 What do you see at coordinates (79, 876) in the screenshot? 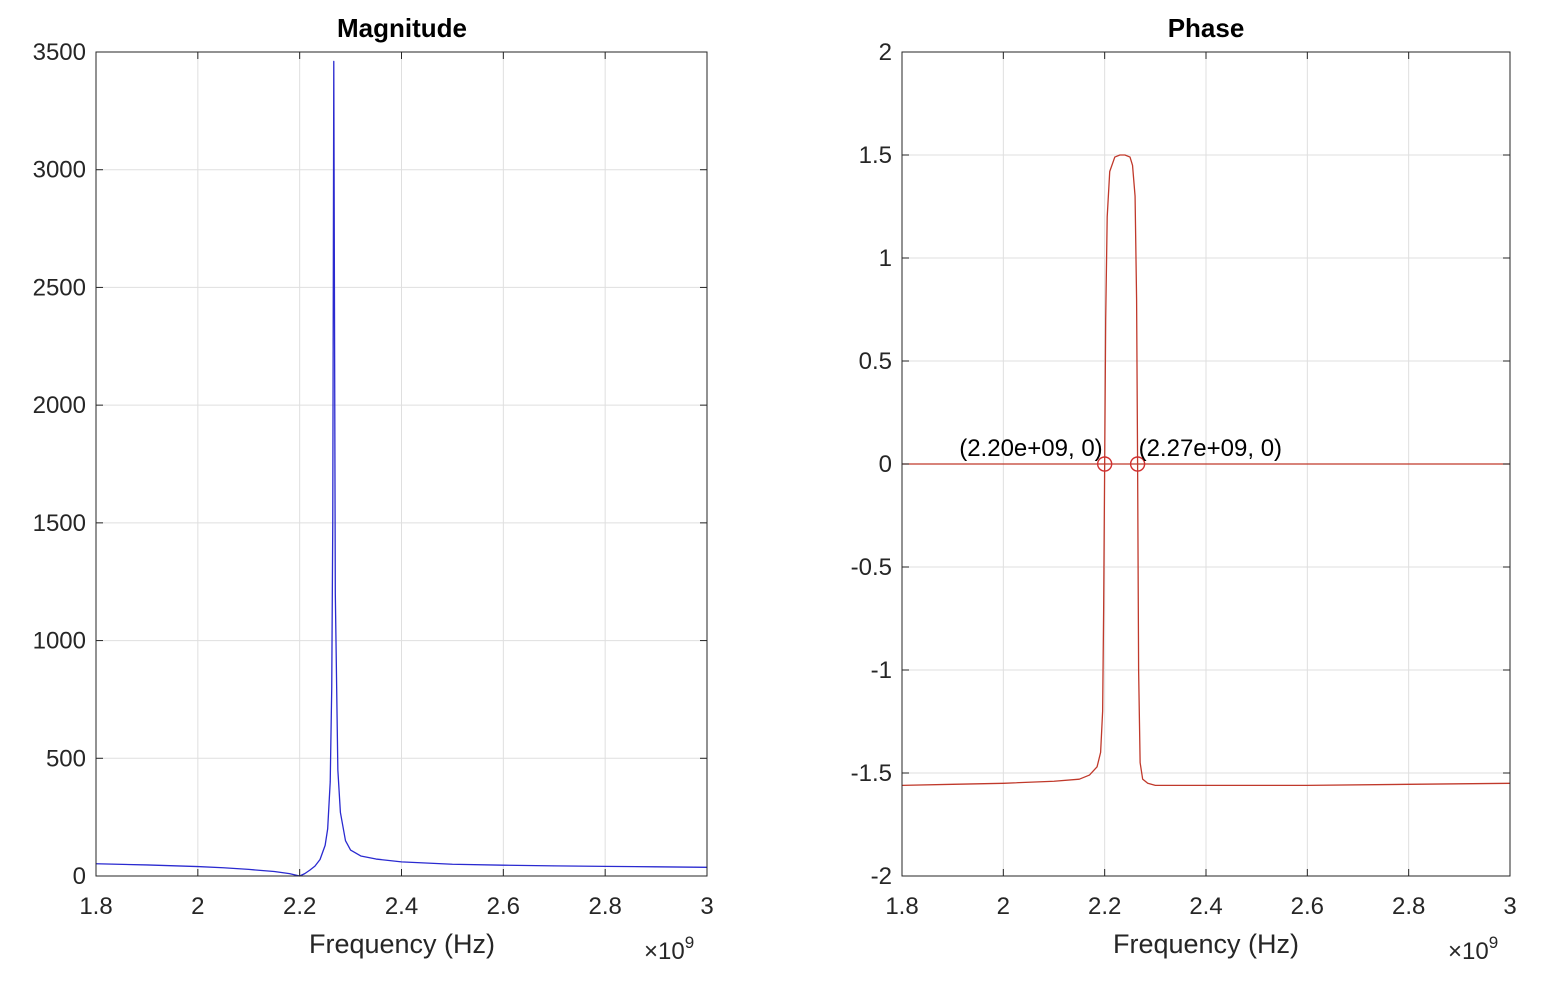
I see `magnitude-ytick-label: 0` at bounding box center [79, 876].